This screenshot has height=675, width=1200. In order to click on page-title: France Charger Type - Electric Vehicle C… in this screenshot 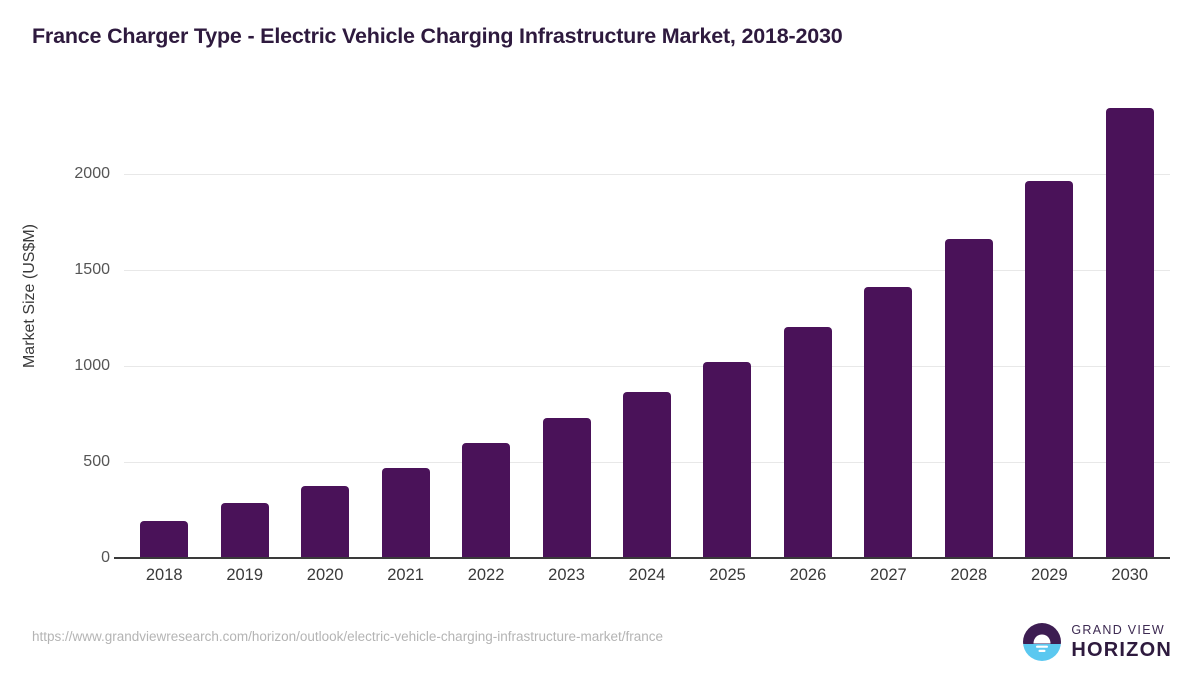, I will do `click(437, 36)`.